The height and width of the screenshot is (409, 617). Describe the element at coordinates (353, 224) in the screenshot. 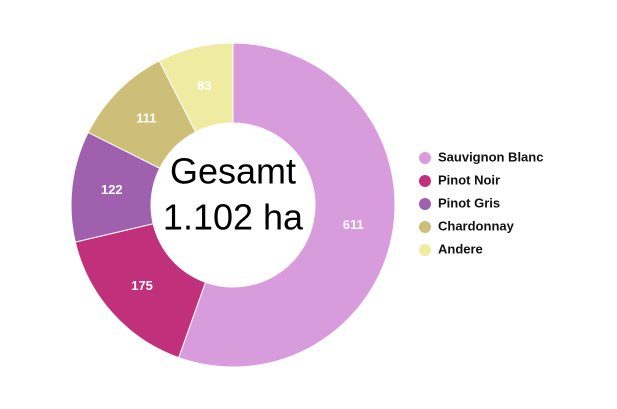

I see `value-label: 611` at that location.